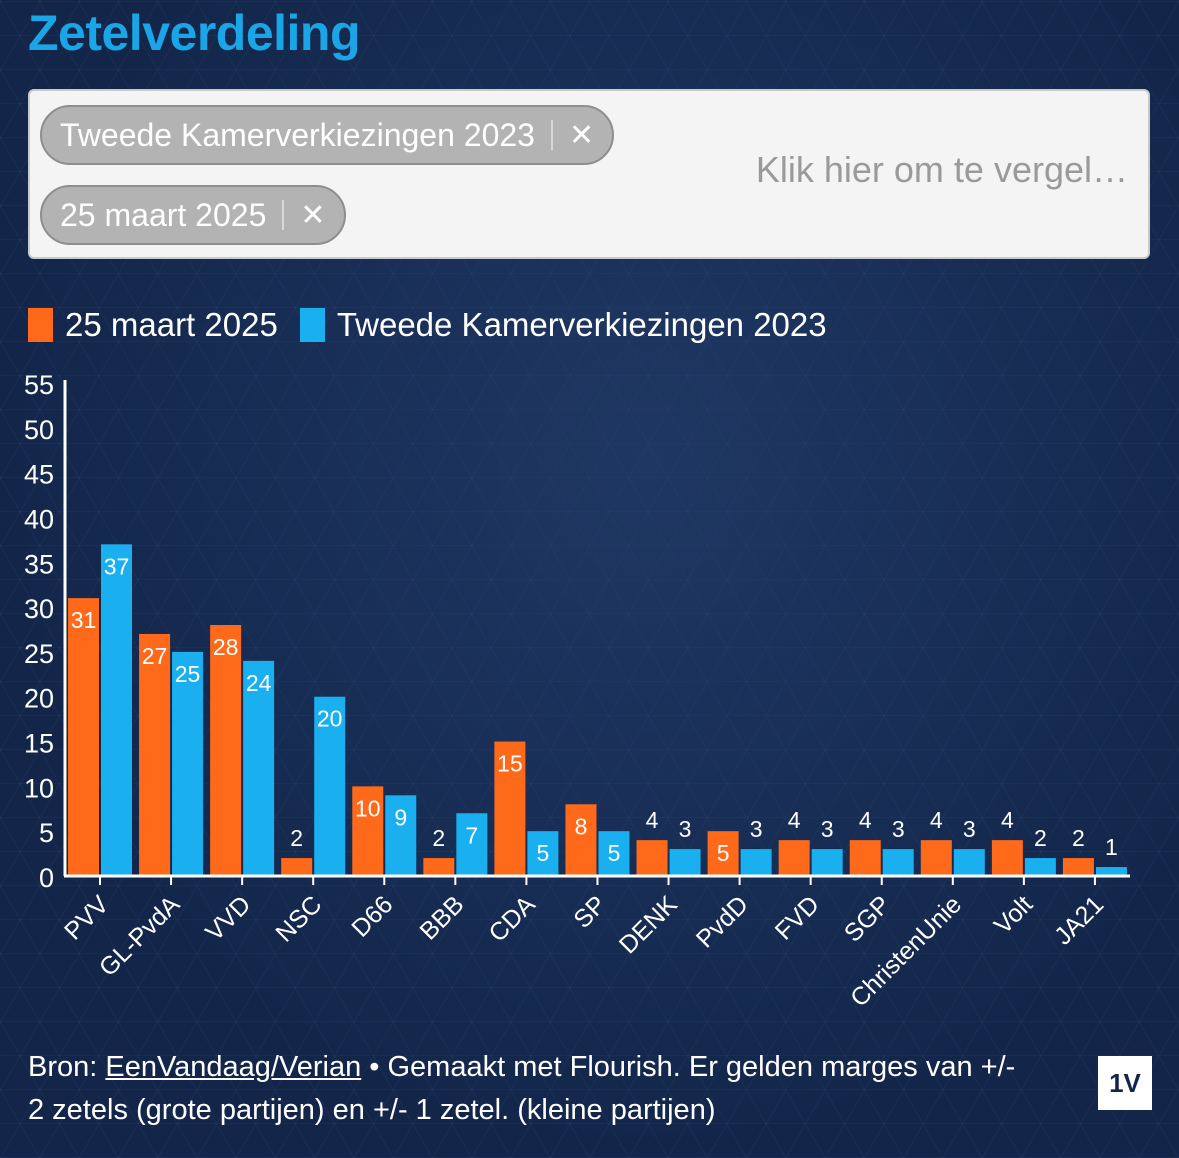  I want to click on bar-2023-fvd, so click(827, 862).